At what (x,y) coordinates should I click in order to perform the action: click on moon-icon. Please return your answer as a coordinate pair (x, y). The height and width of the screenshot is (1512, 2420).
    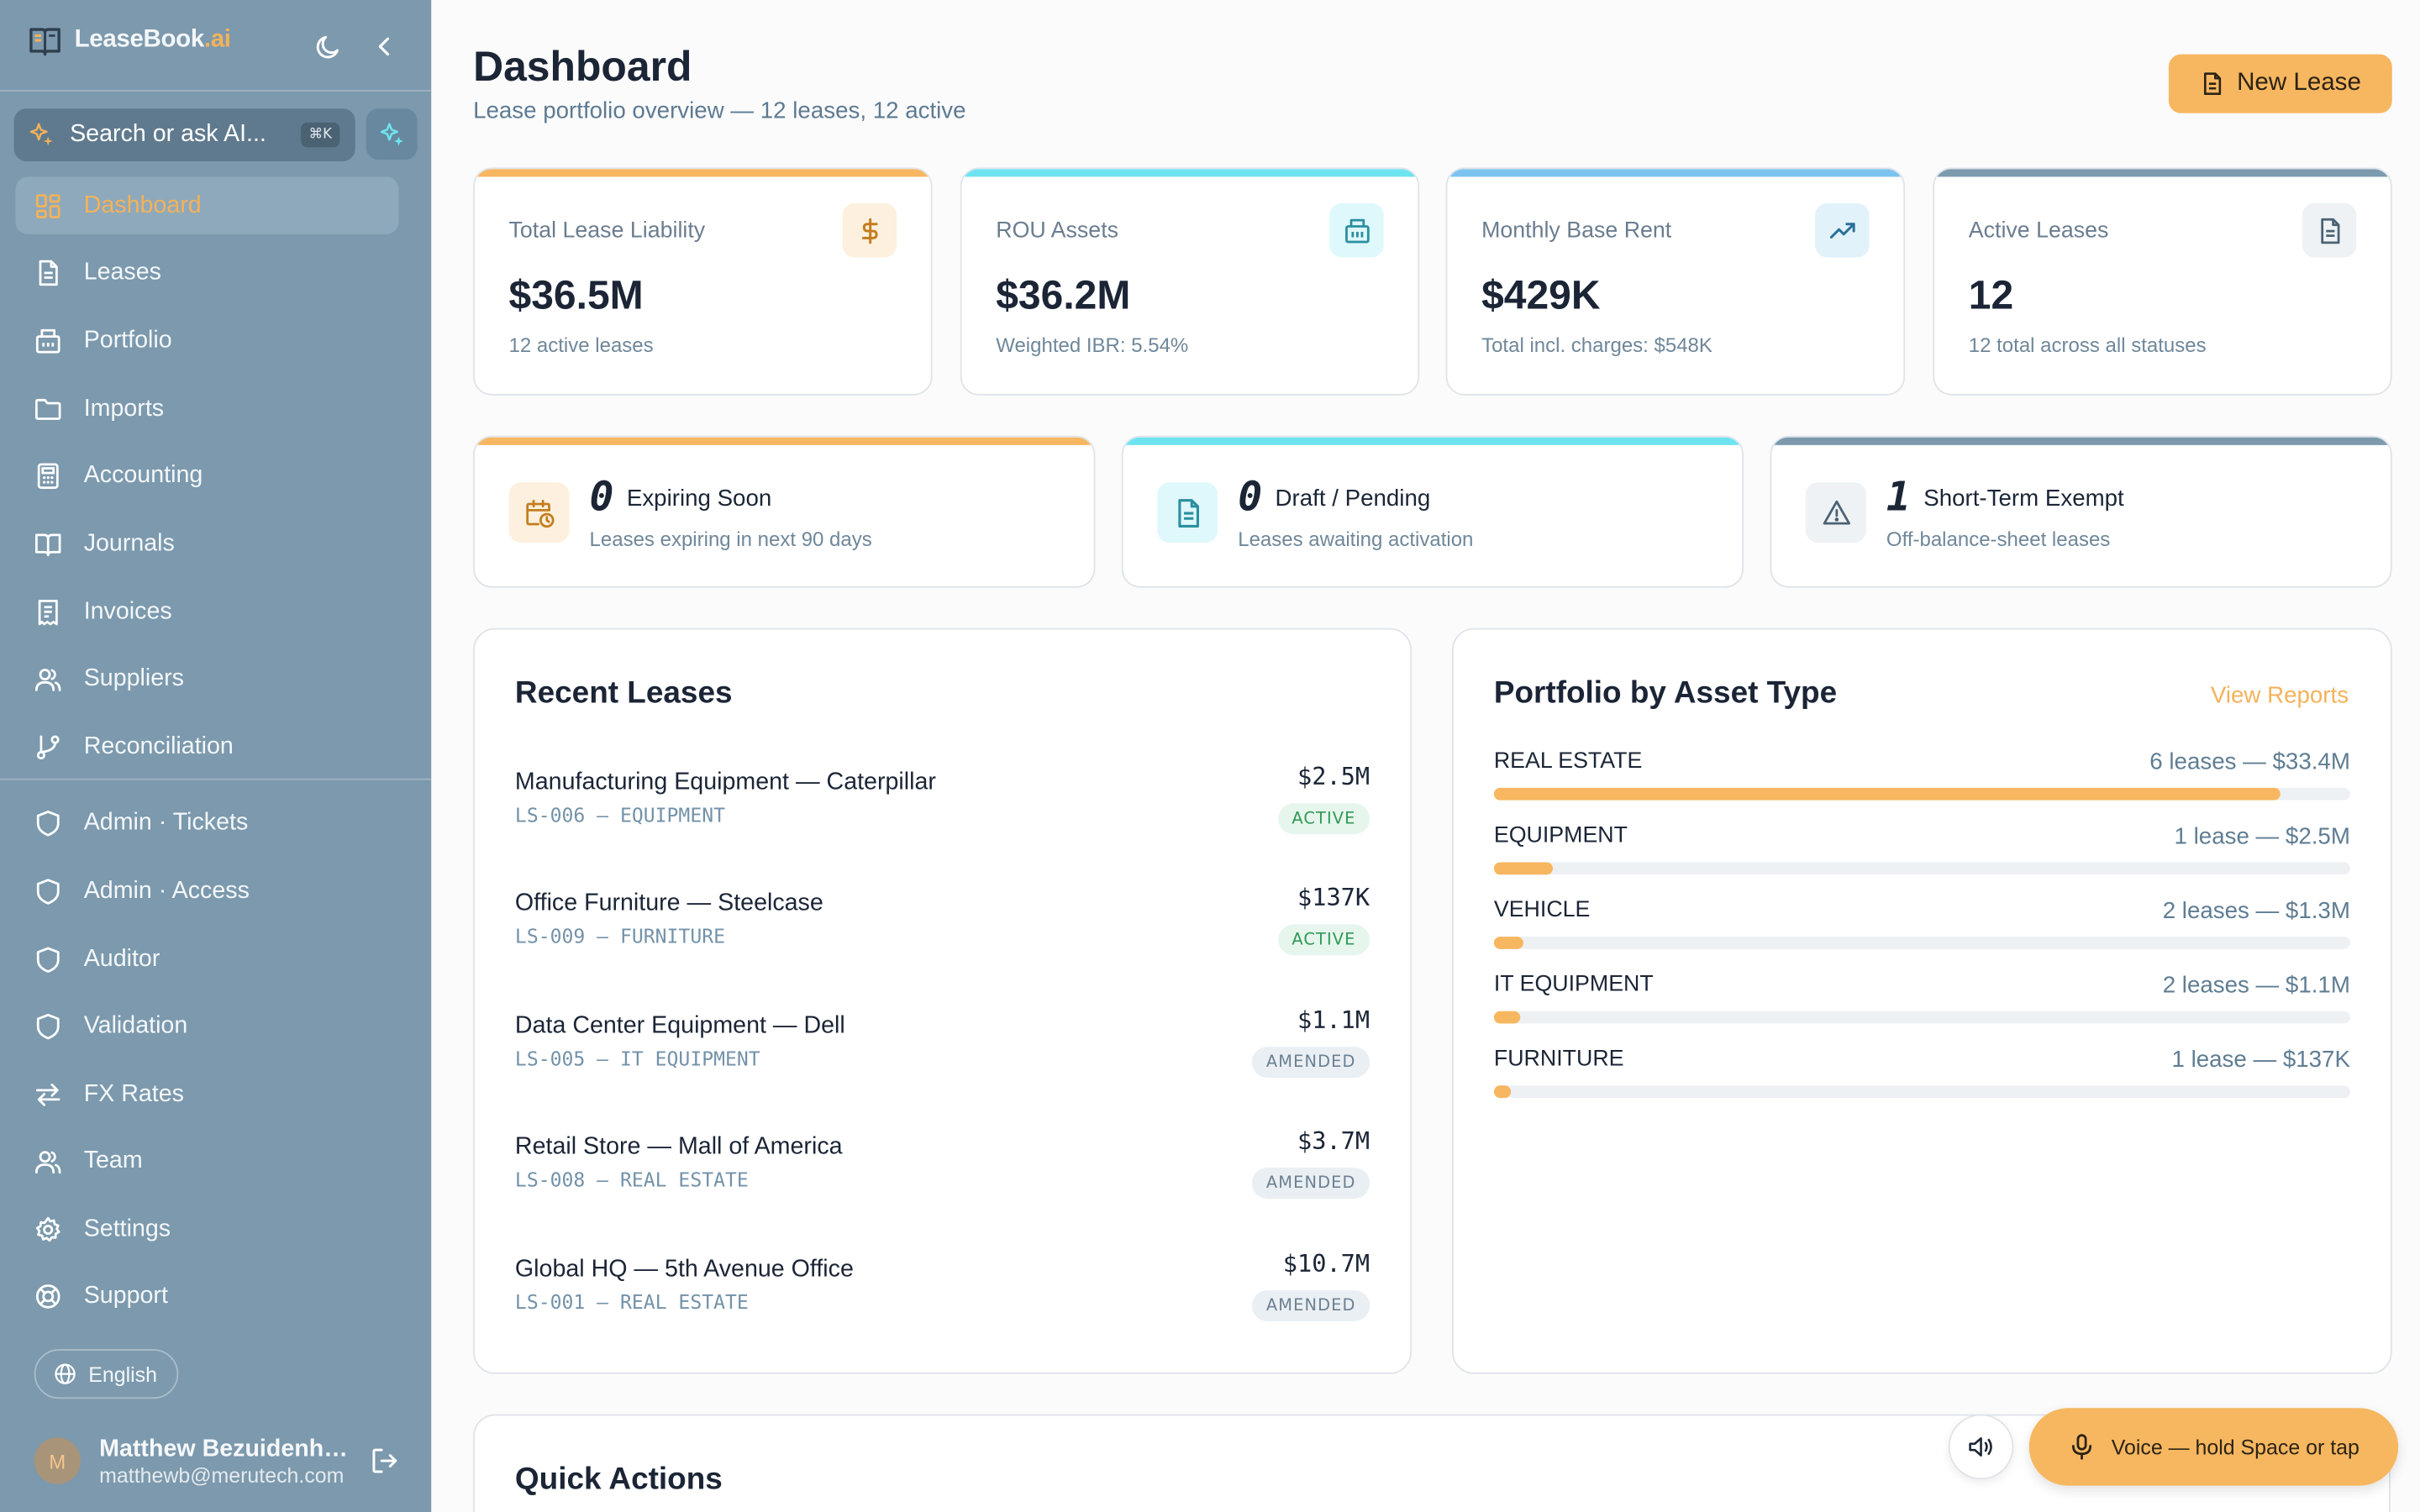
    Looking at the image, I should click on (329, 46).